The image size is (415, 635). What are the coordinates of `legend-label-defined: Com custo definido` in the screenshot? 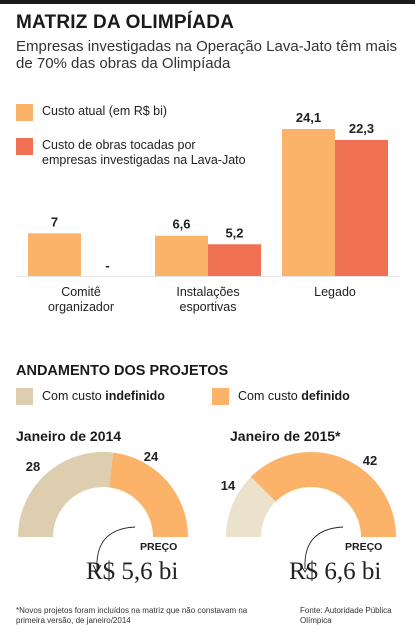 It's located at (294, 396).